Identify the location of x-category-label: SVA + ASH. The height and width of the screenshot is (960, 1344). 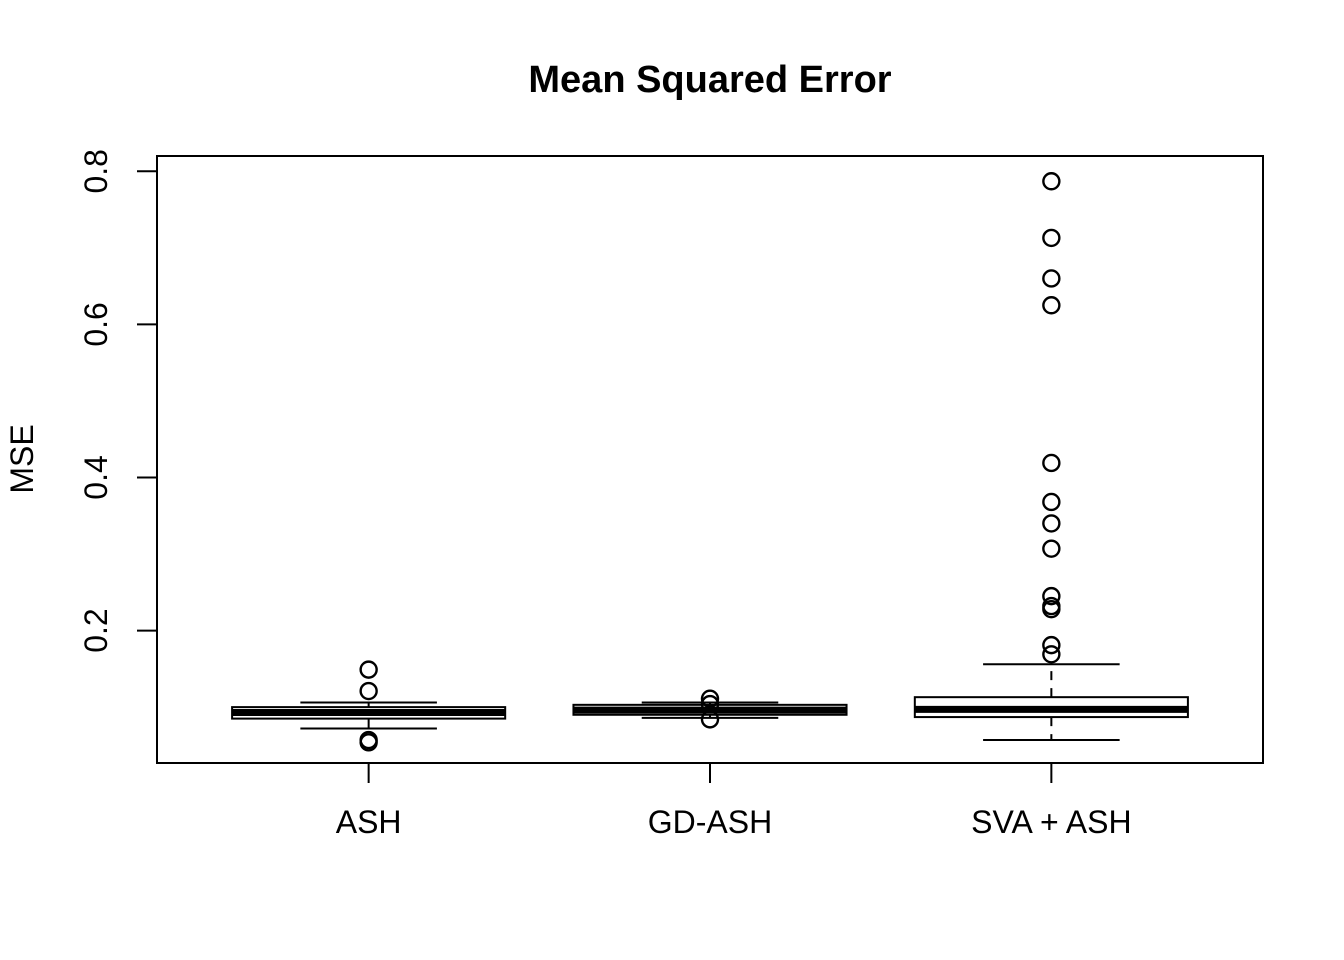
(1051, 822).